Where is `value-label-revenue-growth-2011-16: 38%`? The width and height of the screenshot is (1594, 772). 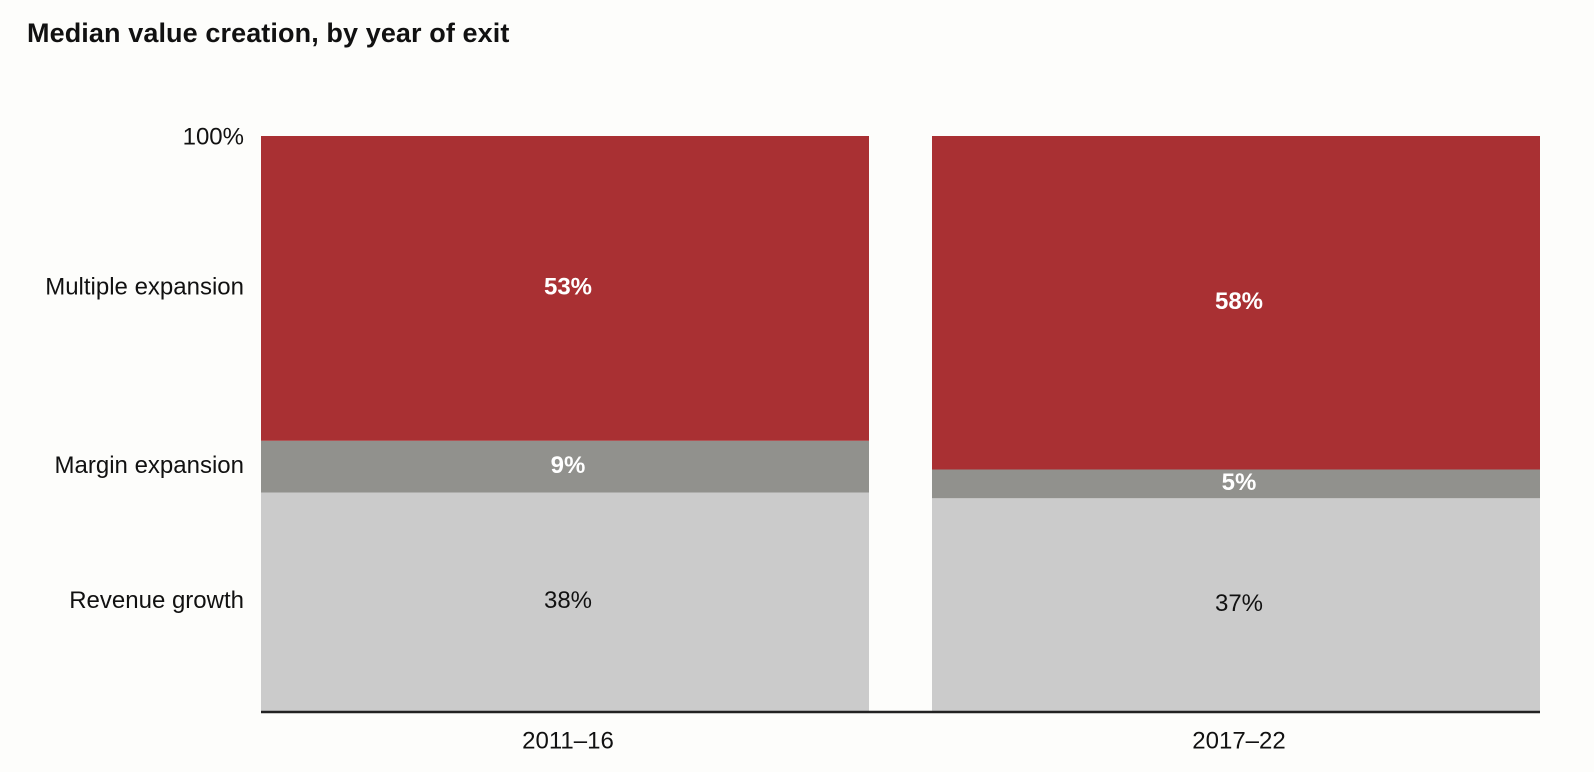
value-label-revenue-growth-2011-16: 38% is located at coordinates (568, 600).